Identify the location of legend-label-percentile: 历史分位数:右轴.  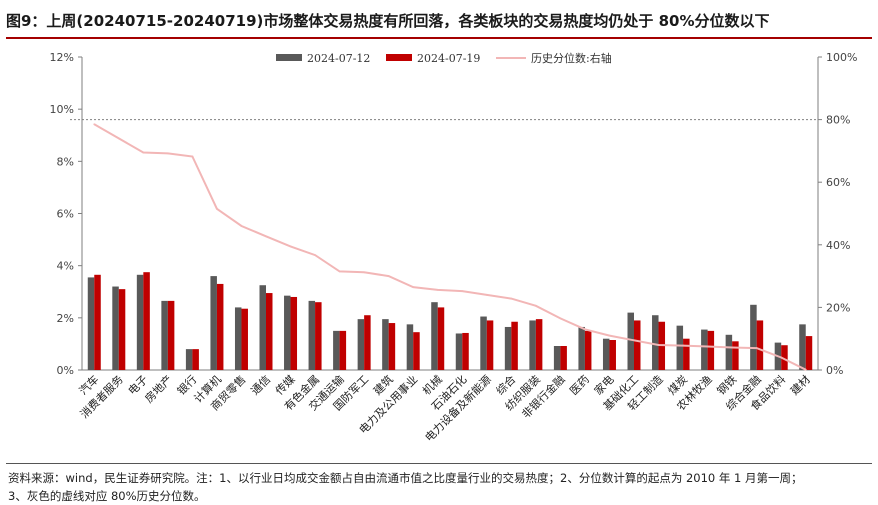
(571, 58).